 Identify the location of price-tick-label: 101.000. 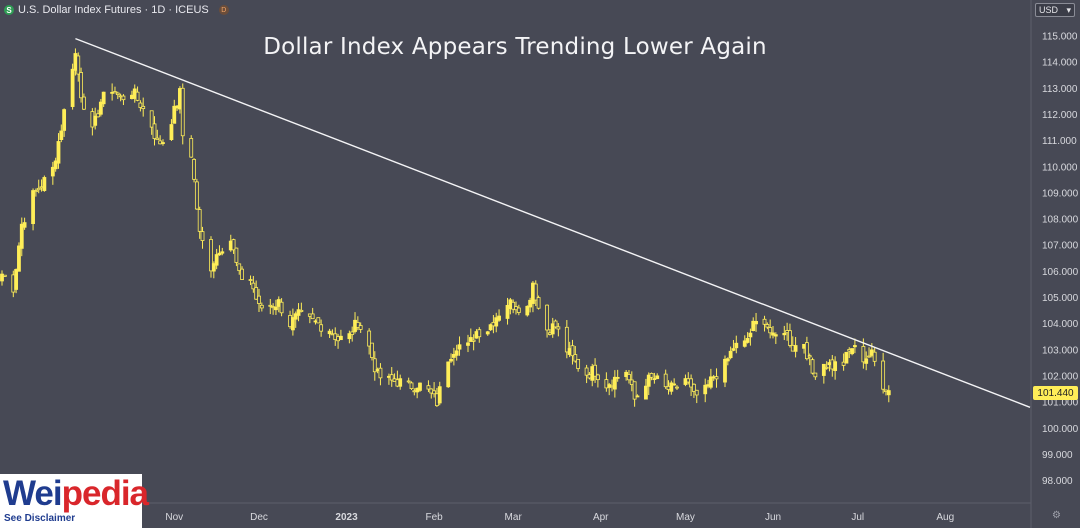
(1060, 403).